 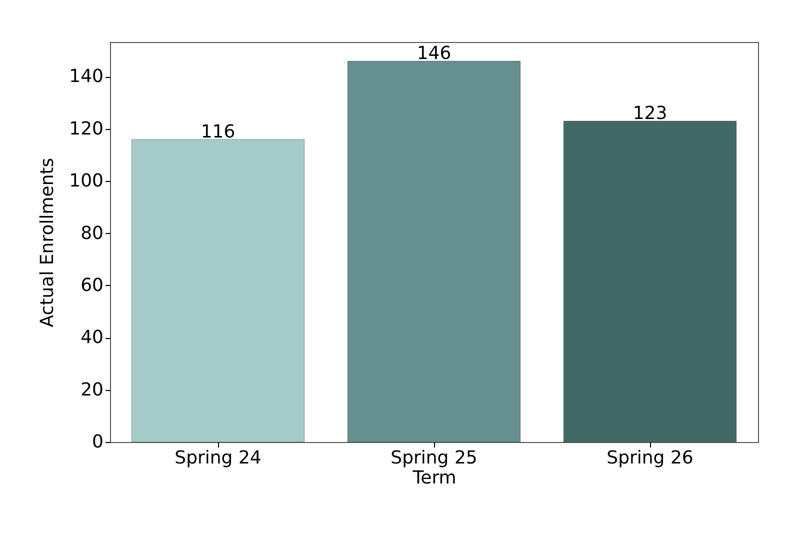 What do you see at coordinates (92, 233) in the screenshot?
I see `y-tick-label: 80` at bounding box center [92, 233].